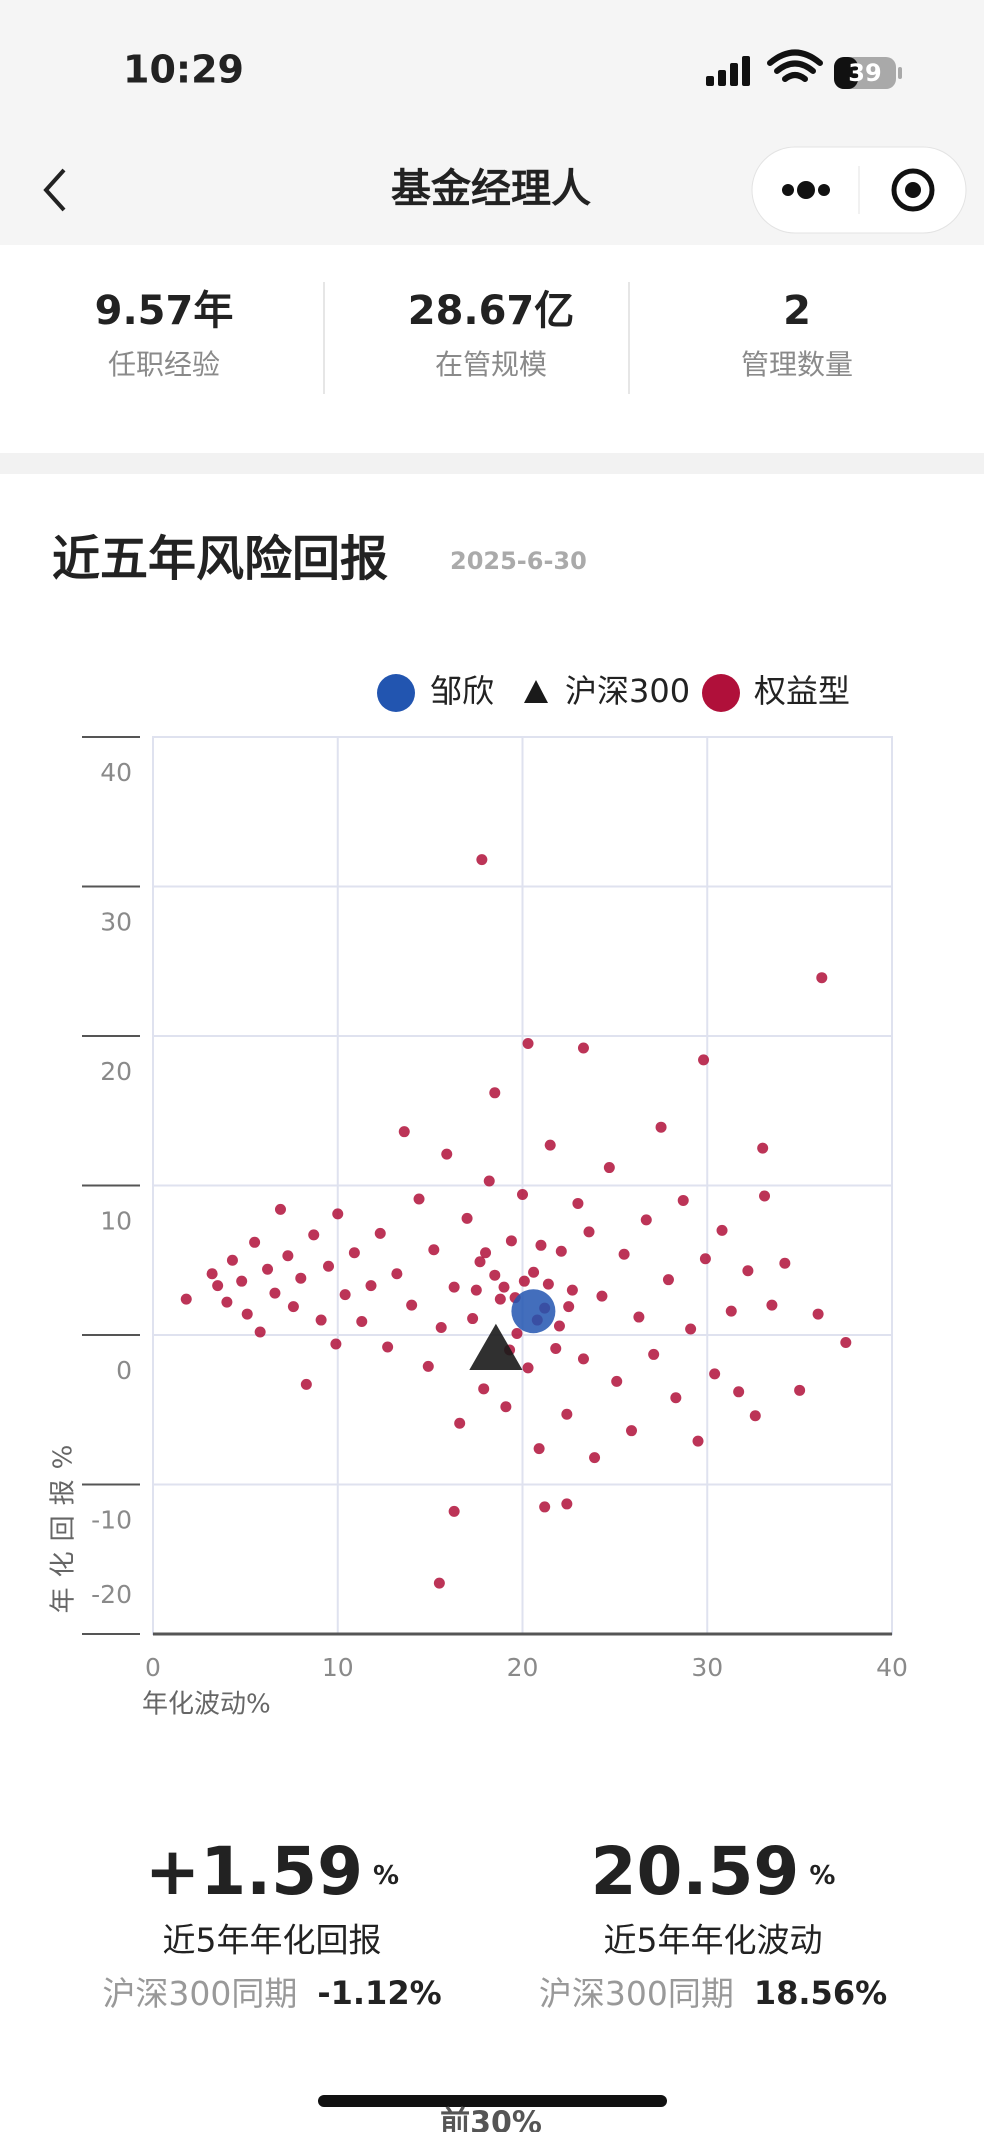 The height and width of the screenshot is (2132, 984). What do you see at coordinates (338, 1667) in the screenshot?
I see `x-tick-label: 10` at bounding box center [338, 1667].